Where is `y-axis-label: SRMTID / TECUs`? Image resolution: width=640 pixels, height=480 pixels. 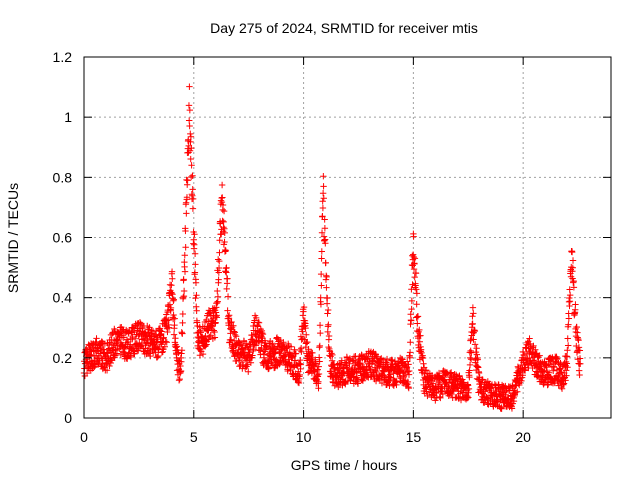 y-axis-label: SRMTID / TECUs is located at coordinates (13, 238).